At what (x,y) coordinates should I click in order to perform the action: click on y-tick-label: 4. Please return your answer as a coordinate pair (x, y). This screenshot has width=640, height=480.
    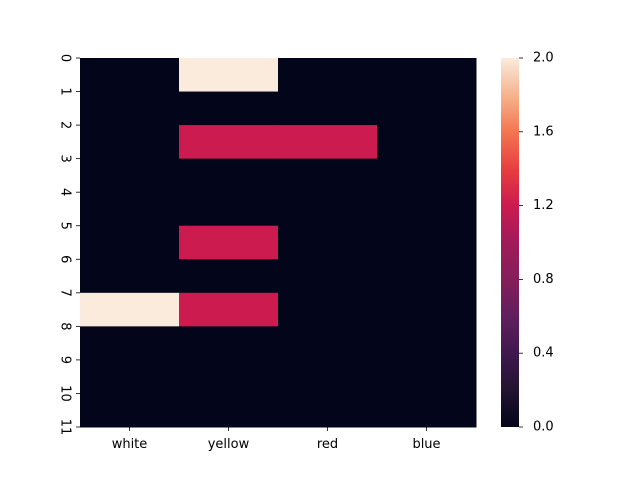
    Looking at the image, I should click on (65, 192).